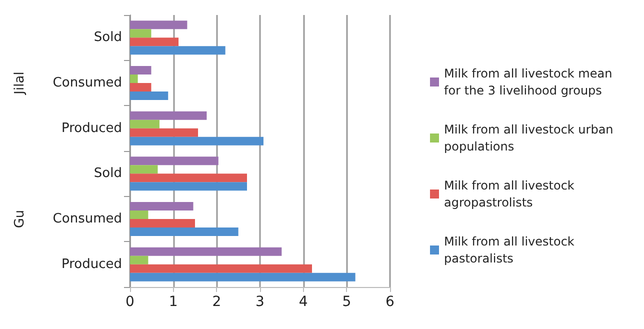  Describe the element at coordinates (303, 302) in the screenshot. I see `x-tick-label: 4` at that location.